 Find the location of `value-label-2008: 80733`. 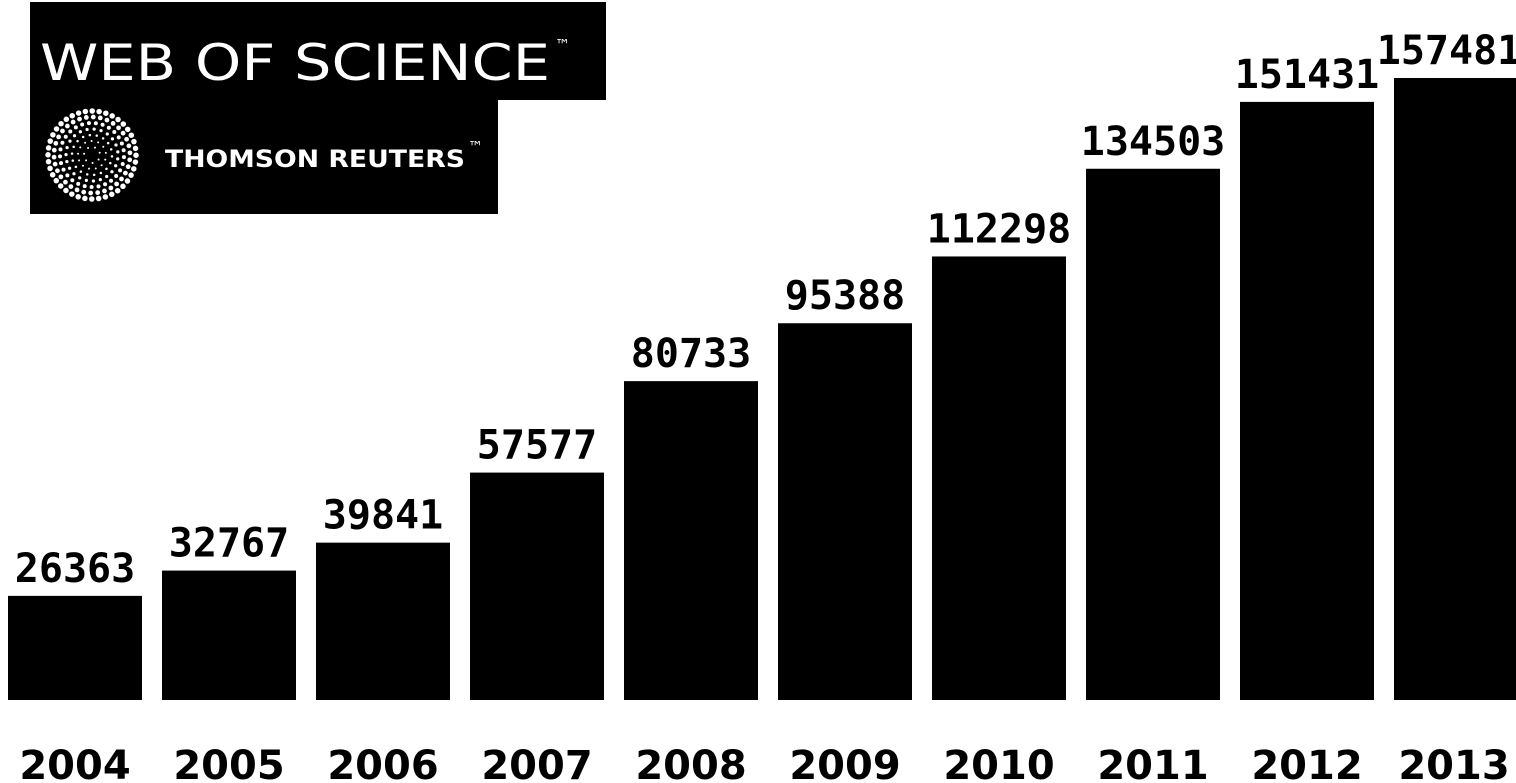

value-label-2008: 80733 is located at coordinates (691, 354).